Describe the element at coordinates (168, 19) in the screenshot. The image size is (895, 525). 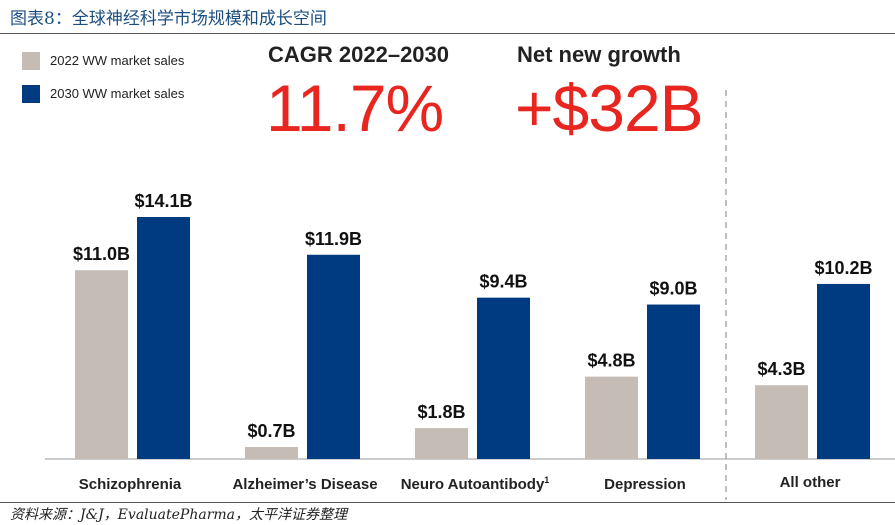
I see `figure-title: 图表8：全球神经科学市场规模和成长空间` at that location.